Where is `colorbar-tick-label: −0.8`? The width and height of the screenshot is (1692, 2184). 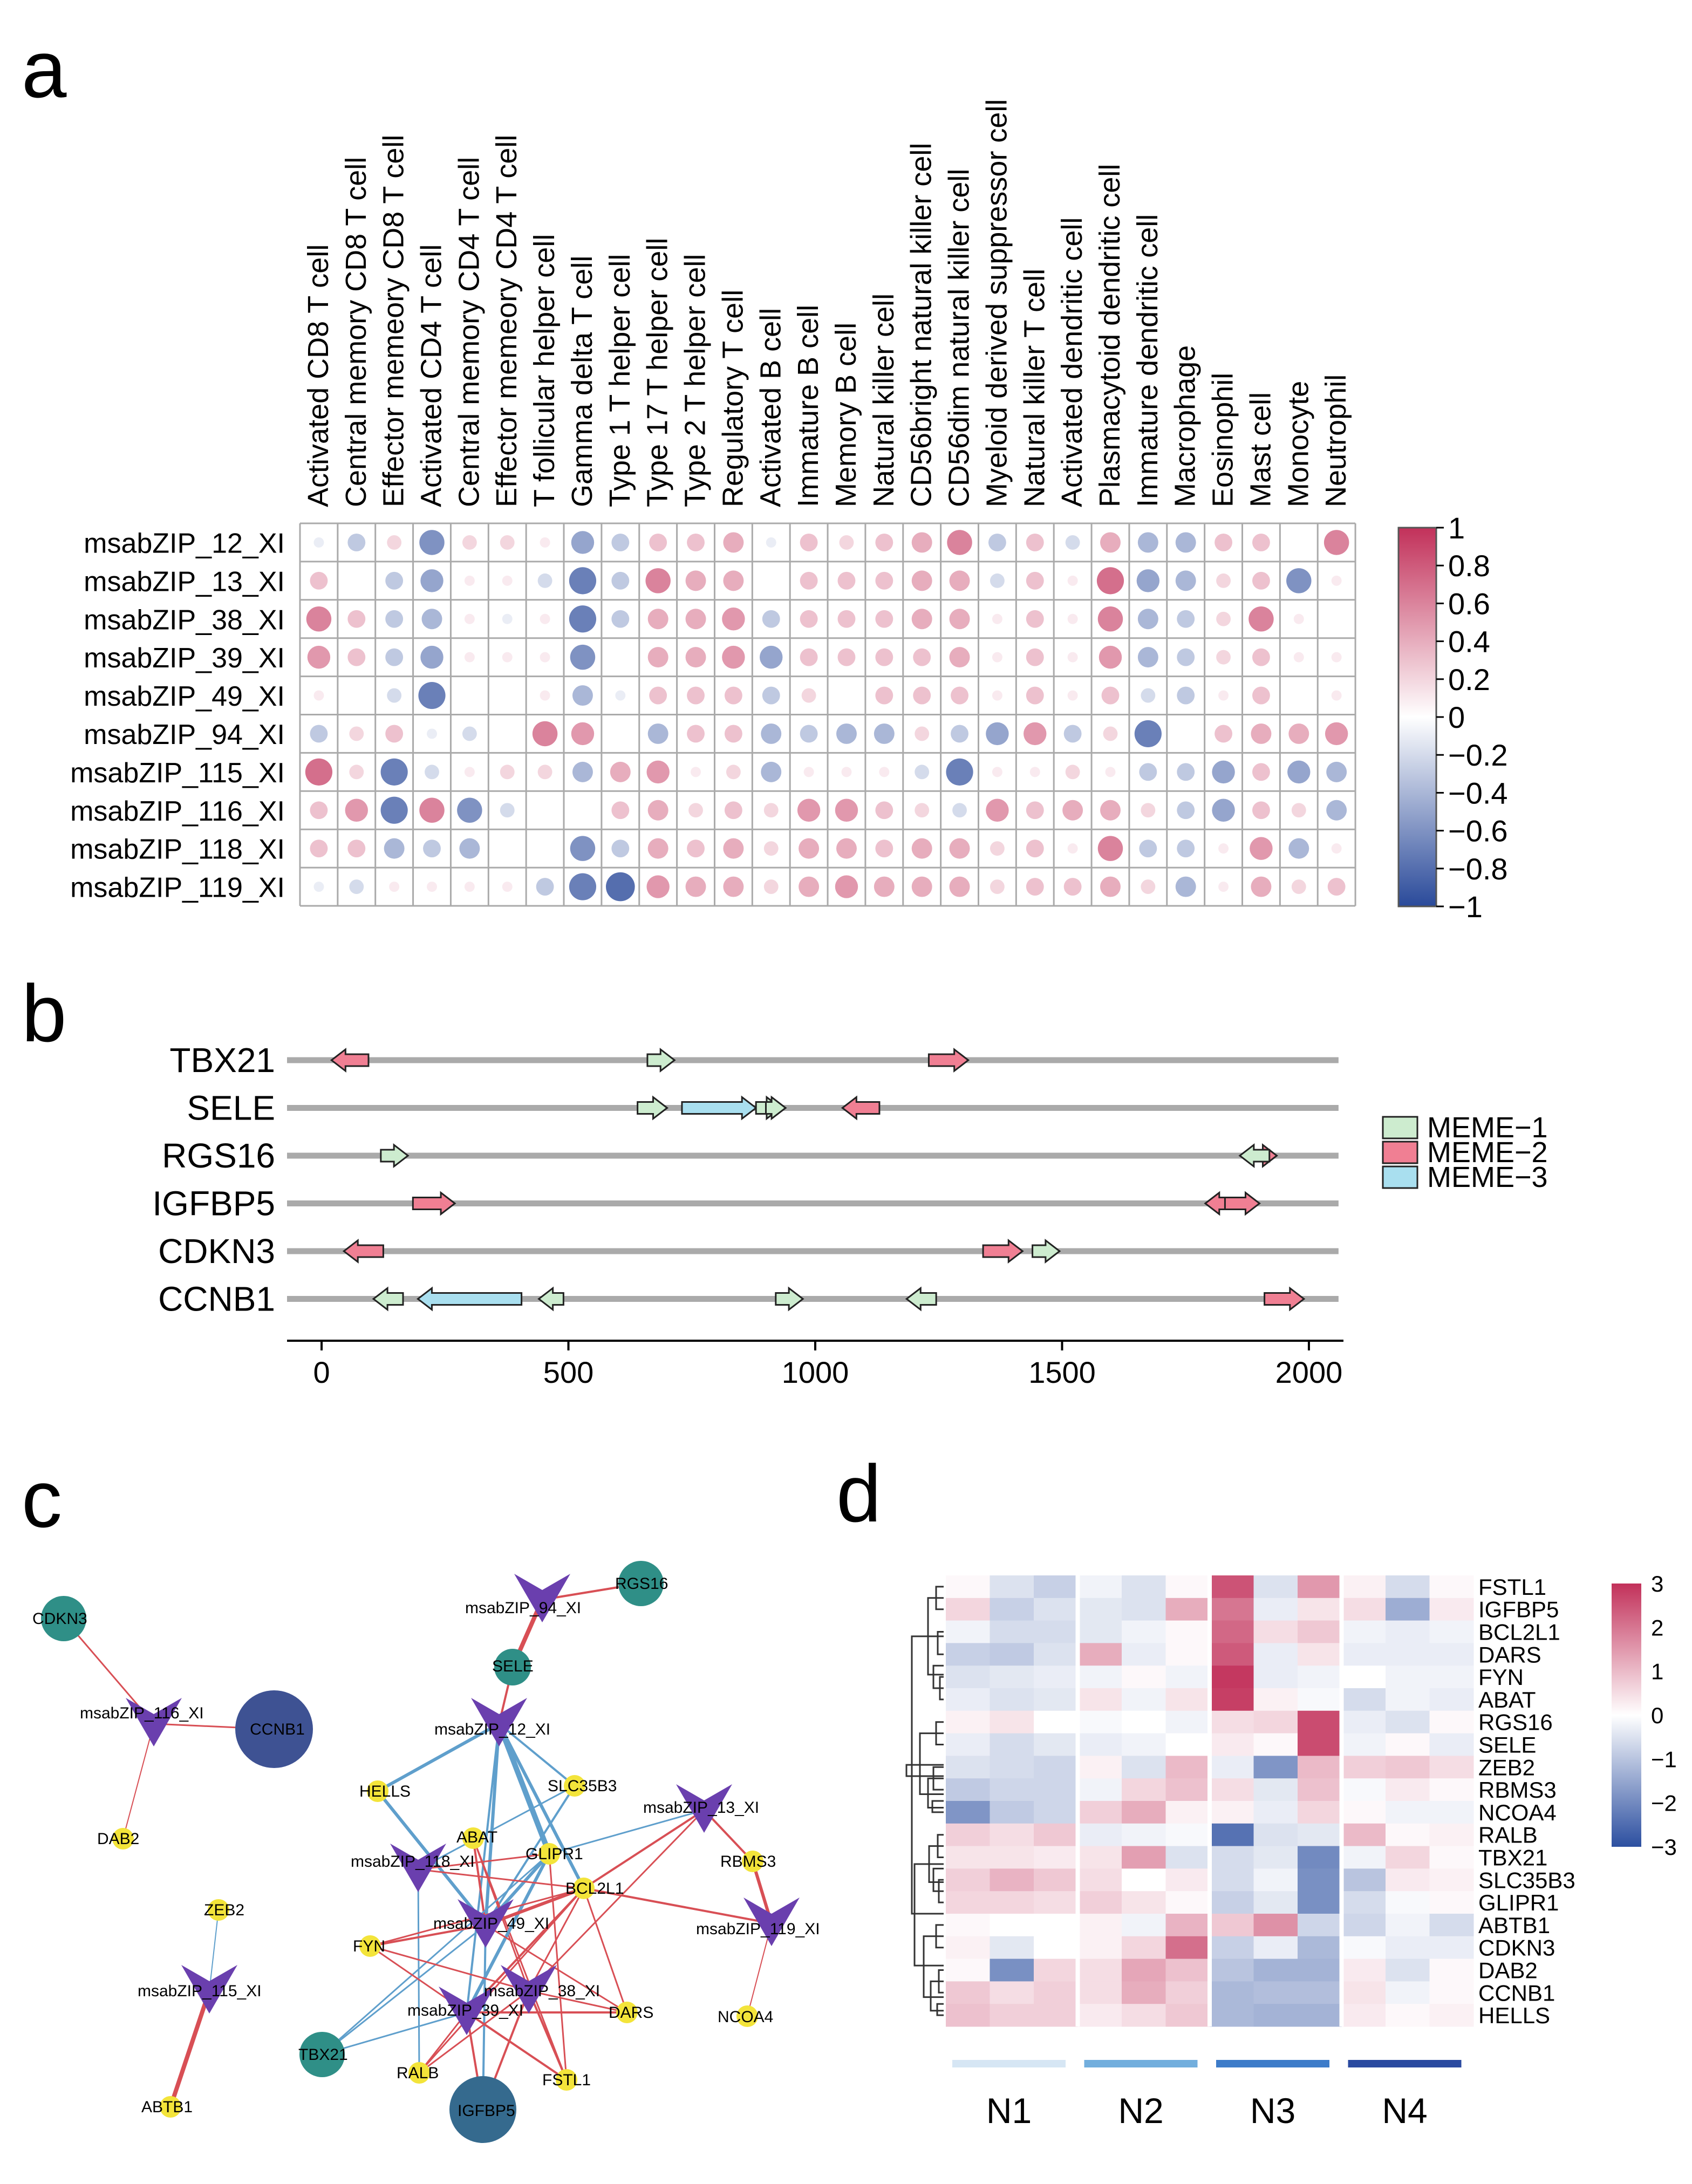
colorbar-tick-label: −0.8 is located at coordinates (1478, 869).